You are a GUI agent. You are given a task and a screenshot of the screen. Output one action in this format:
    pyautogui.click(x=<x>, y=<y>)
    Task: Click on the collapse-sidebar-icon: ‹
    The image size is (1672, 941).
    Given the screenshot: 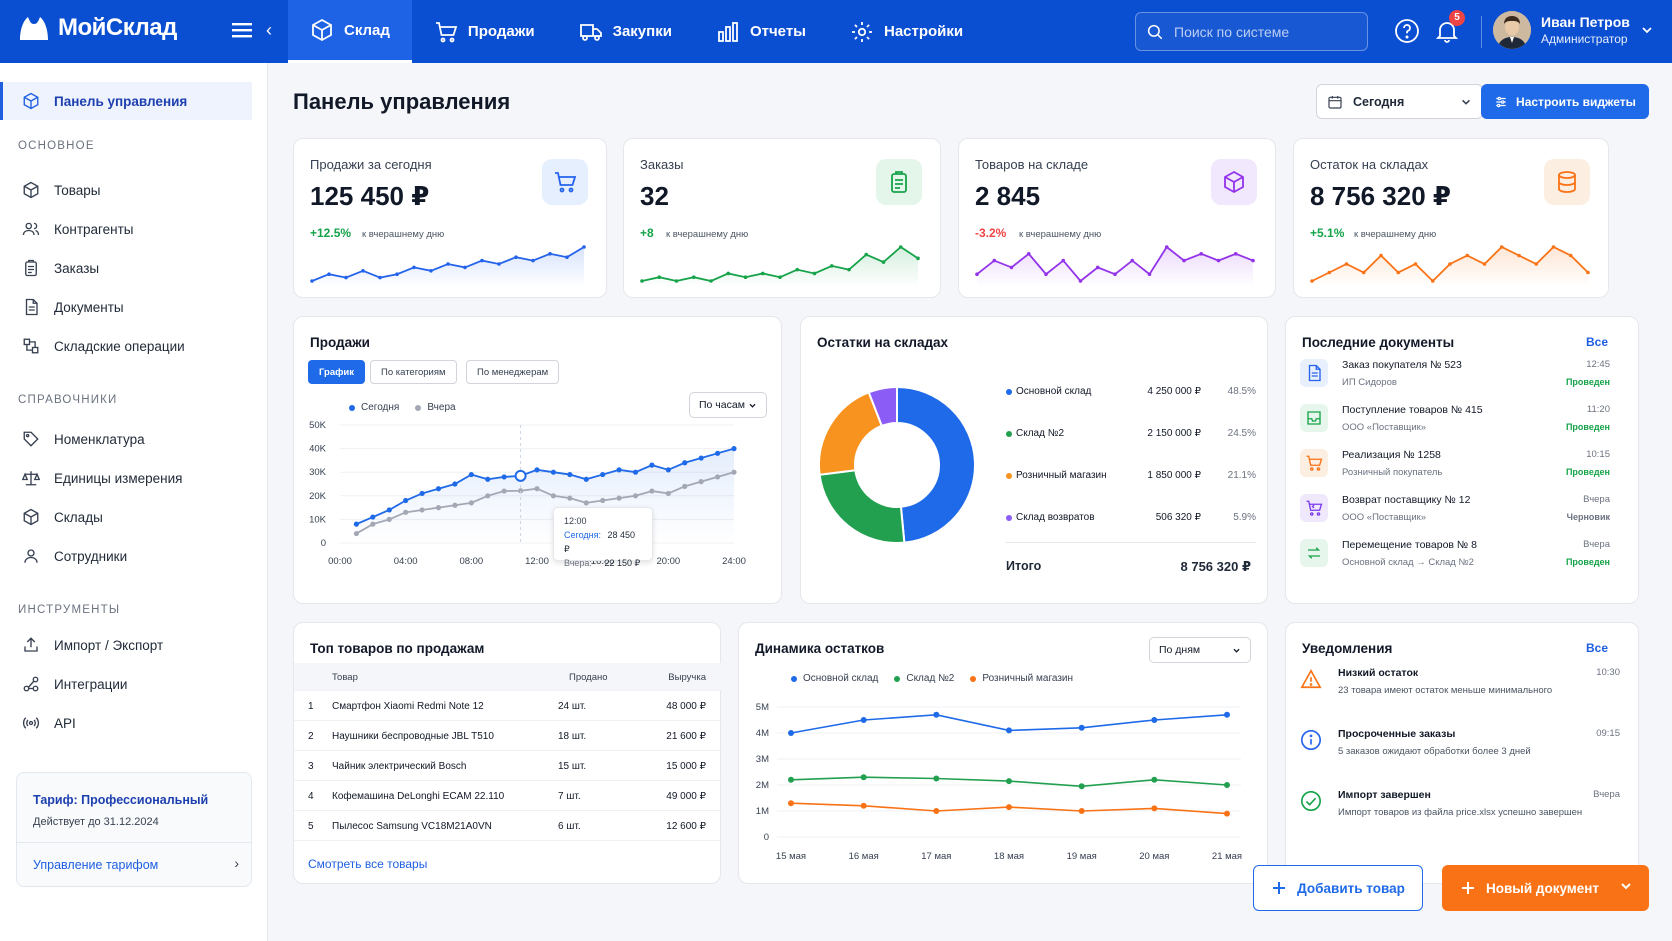 What is the action you would take?
    pyautogui.click(x=269, y=30)
    